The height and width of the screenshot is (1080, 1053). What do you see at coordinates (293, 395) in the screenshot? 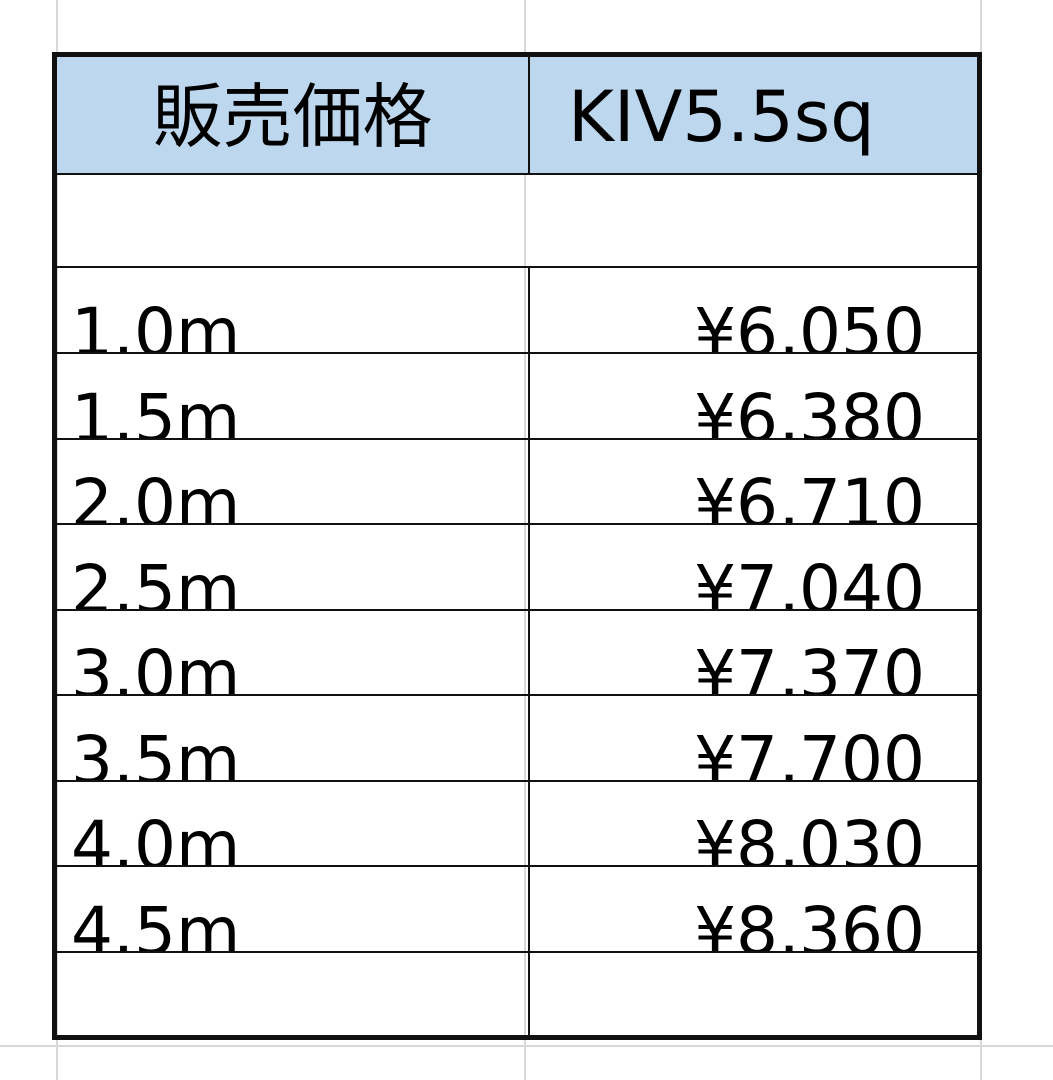
I see `length-cell: 1.5m` at bounding box center [293, 395].